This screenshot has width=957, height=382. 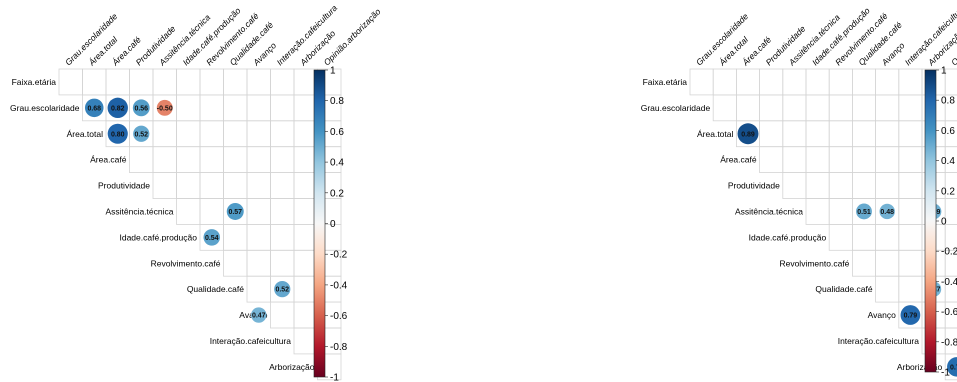 What do you see at coordinates (215, 289) in the screenshot?
I see `row-label-qualidade-cafe: Qualidade.café` at bounding box center [215, 289].